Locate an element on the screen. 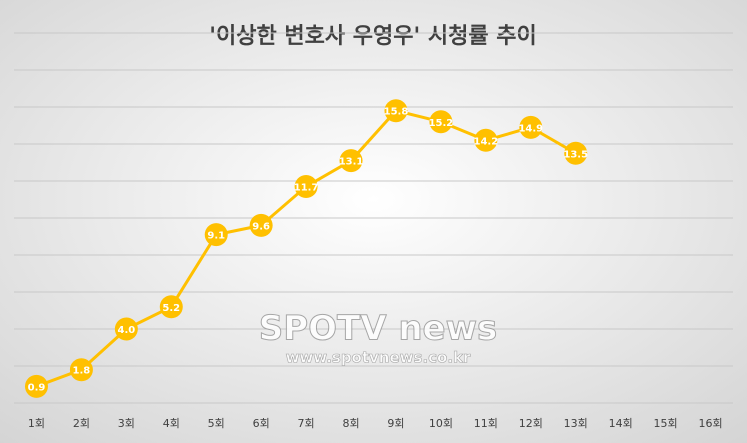  x-tick-label: 4회 is located at coordinates (171, 423).